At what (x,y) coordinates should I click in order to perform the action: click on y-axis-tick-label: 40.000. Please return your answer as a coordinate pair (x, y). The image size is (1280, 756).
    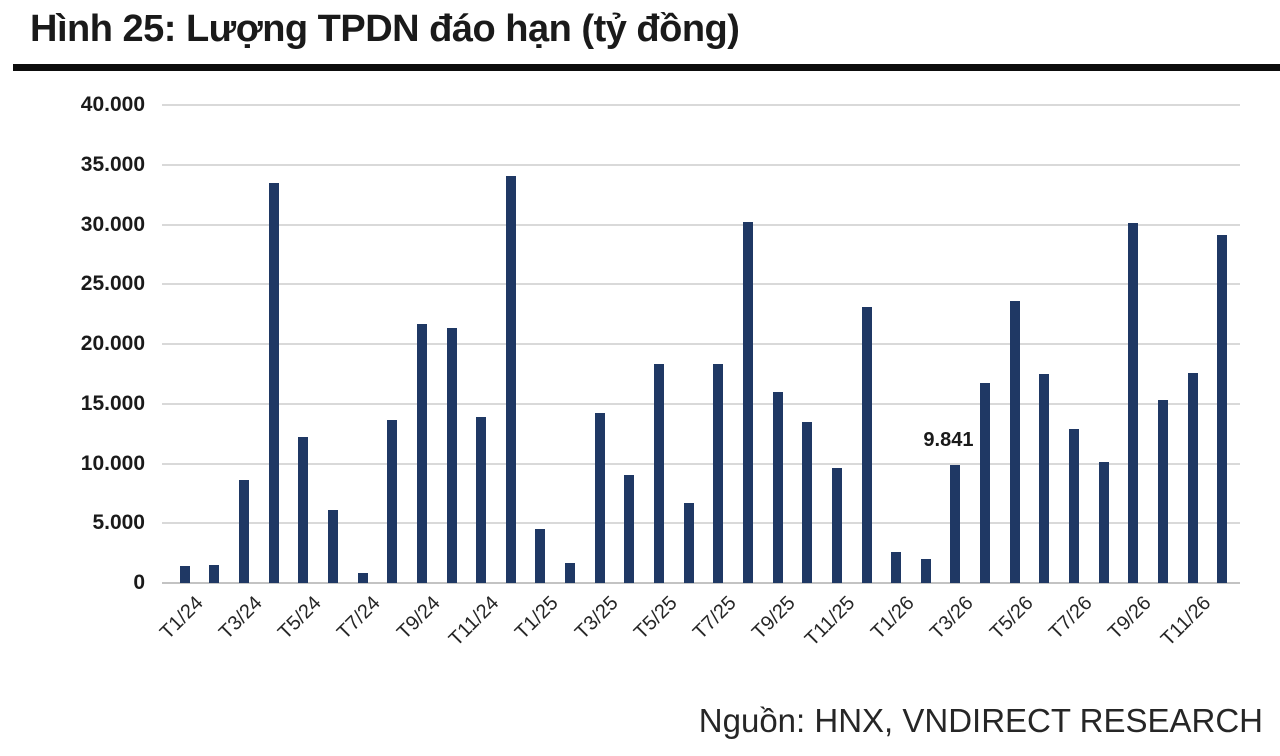
    Looking at the image, I should click on (112, 104).